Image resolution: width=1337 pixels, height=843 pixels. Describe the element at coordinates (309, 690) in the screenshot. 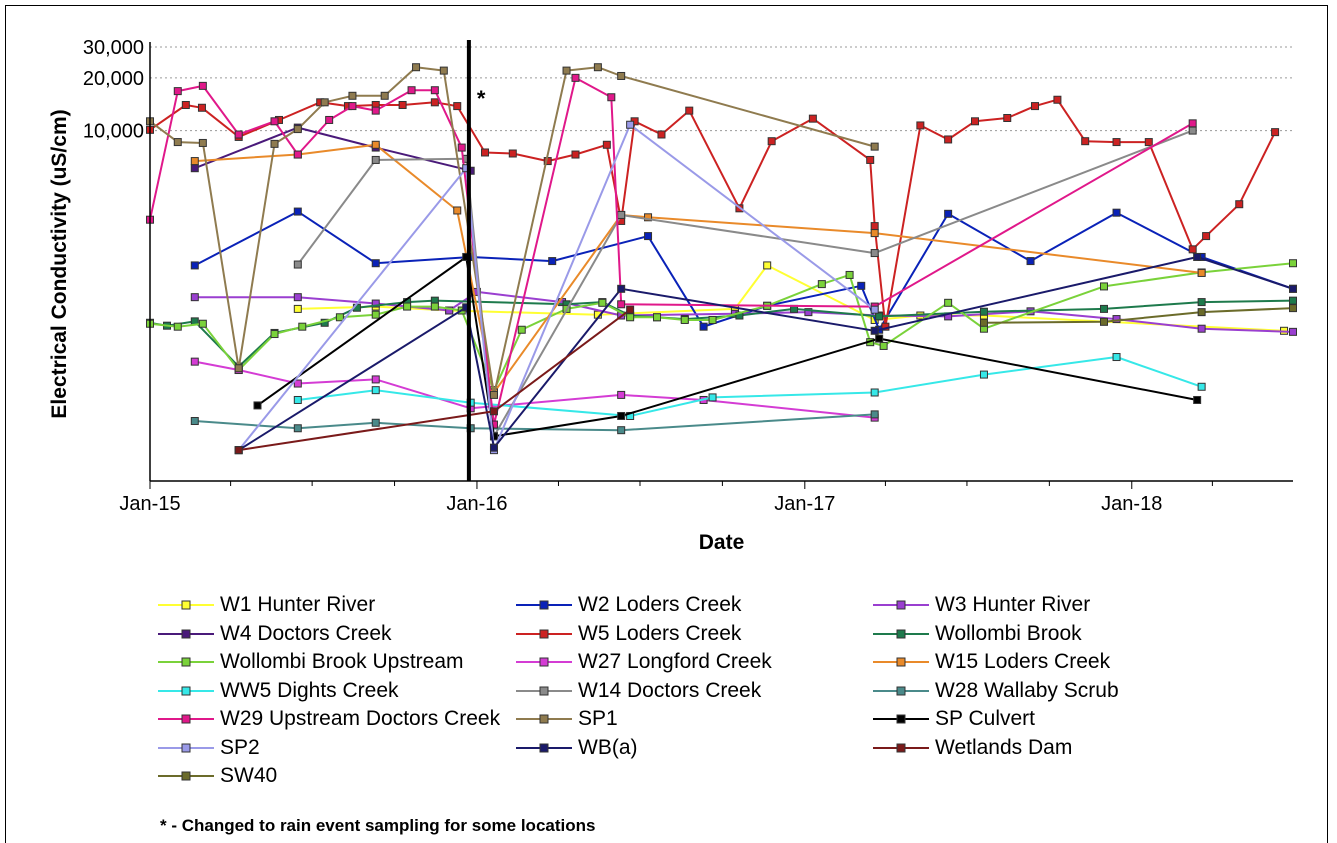

I see `legend-label: WW5 Dights Creek` at that location.